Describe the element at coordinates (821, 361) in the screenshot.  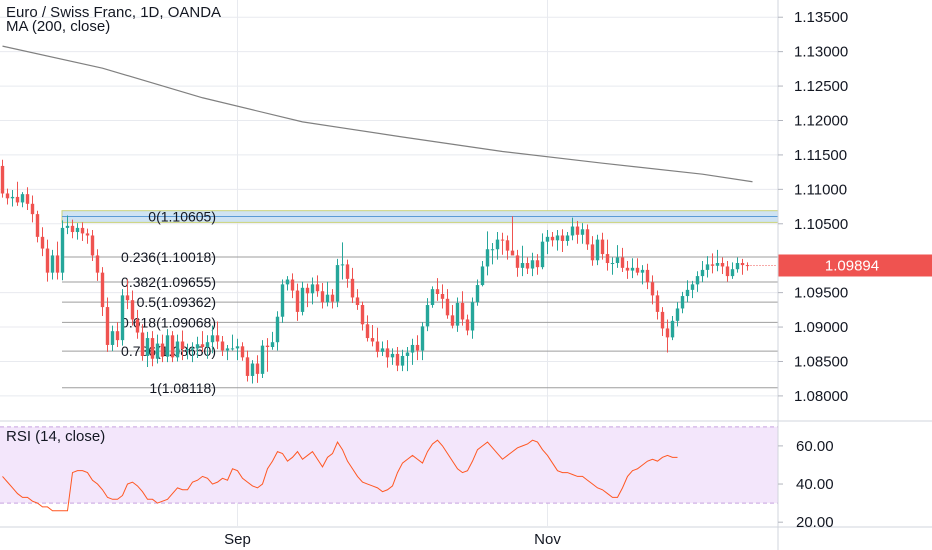
I see `price-tick-label: 1.08500` at that location.